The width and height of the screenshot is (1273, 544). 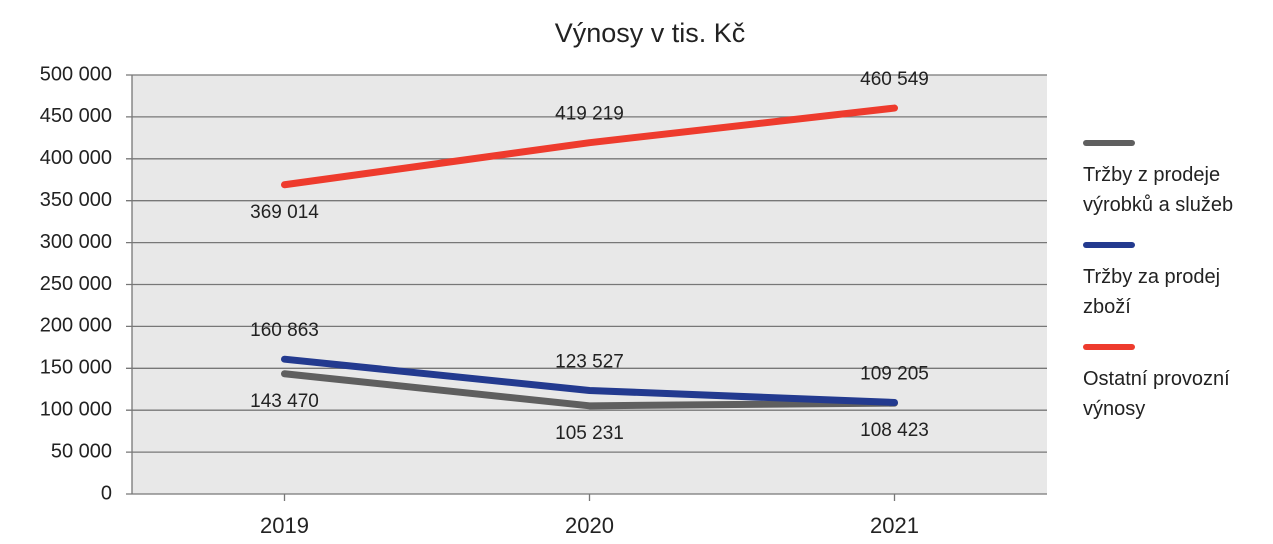 What do you see at coordinates (76, 74) in the screenshot?
I see `y-tick-label: 500 000` at bounding box center [76, 74].